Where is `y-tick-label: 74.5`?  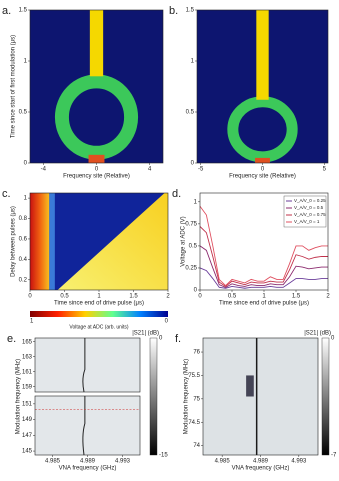 y-tick-label: 74.5 is located at coordinates (194, 423).